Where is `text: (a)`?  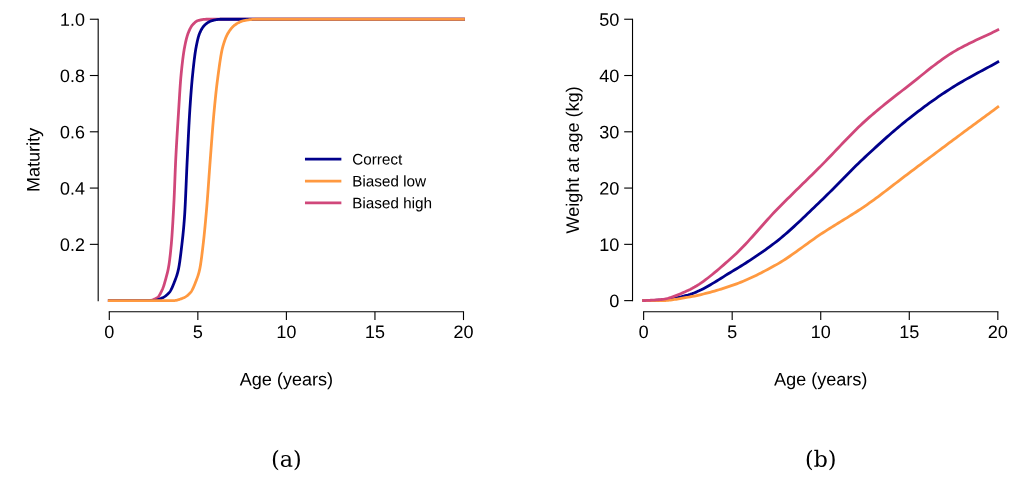
text: (a) is located at coordinates (286, 460).